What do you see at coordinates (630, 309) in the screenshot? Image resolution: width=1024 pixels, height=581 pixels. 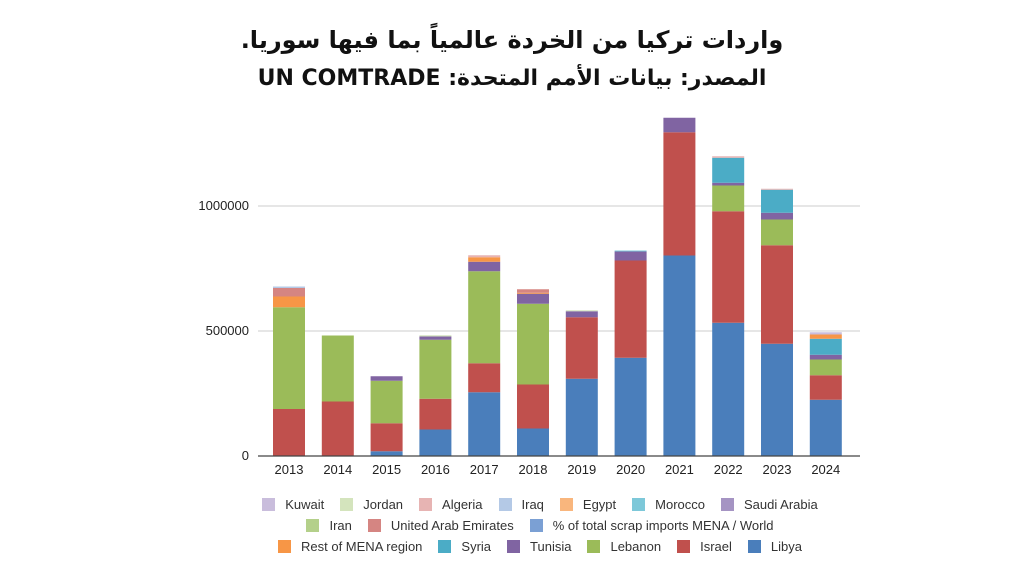 I see `bar-segment-israel-2020` at bounding box center [630, 309].